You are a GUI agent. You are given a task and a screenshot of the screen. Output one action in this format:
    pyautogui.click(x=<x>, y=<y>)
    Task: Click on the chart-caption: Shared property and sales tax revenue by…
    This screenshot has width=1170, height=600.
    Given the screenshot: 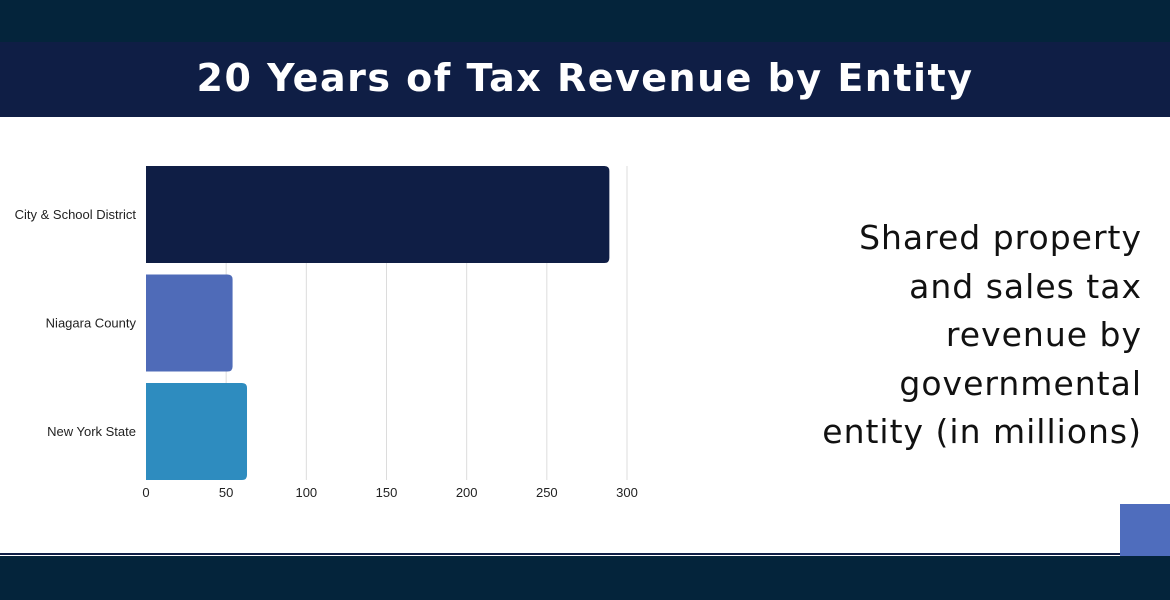 What is the action you would take?
    pyautogui.click(x=982, y=334)
    